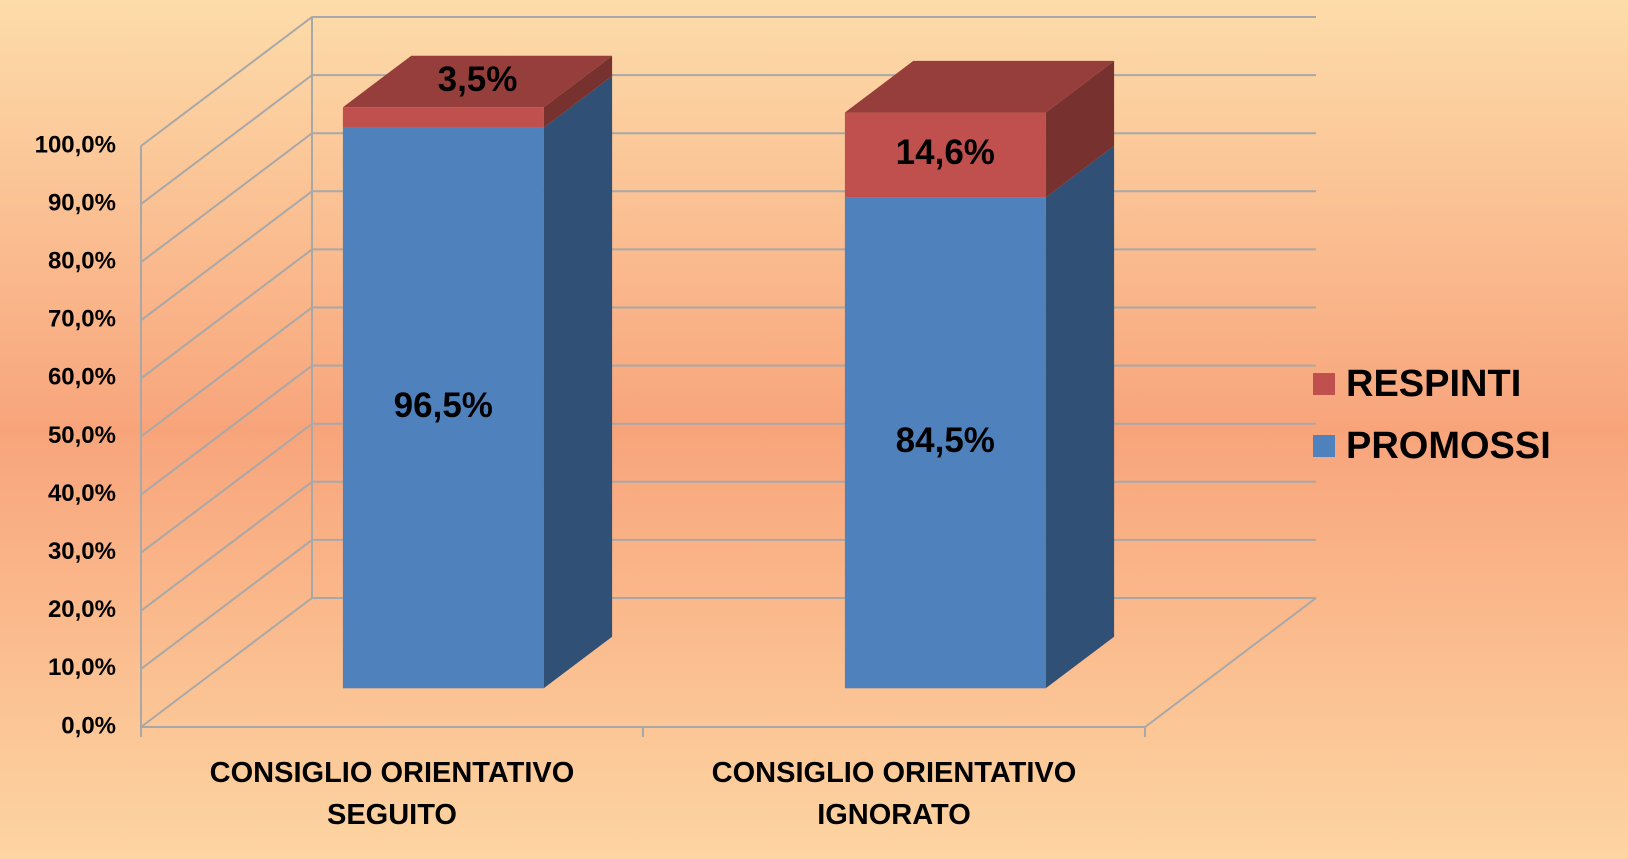  What do you see at coordinates (945, 440) in the screenshot?
I see `data-label: 84,5%` at bounding box center [945, 440].